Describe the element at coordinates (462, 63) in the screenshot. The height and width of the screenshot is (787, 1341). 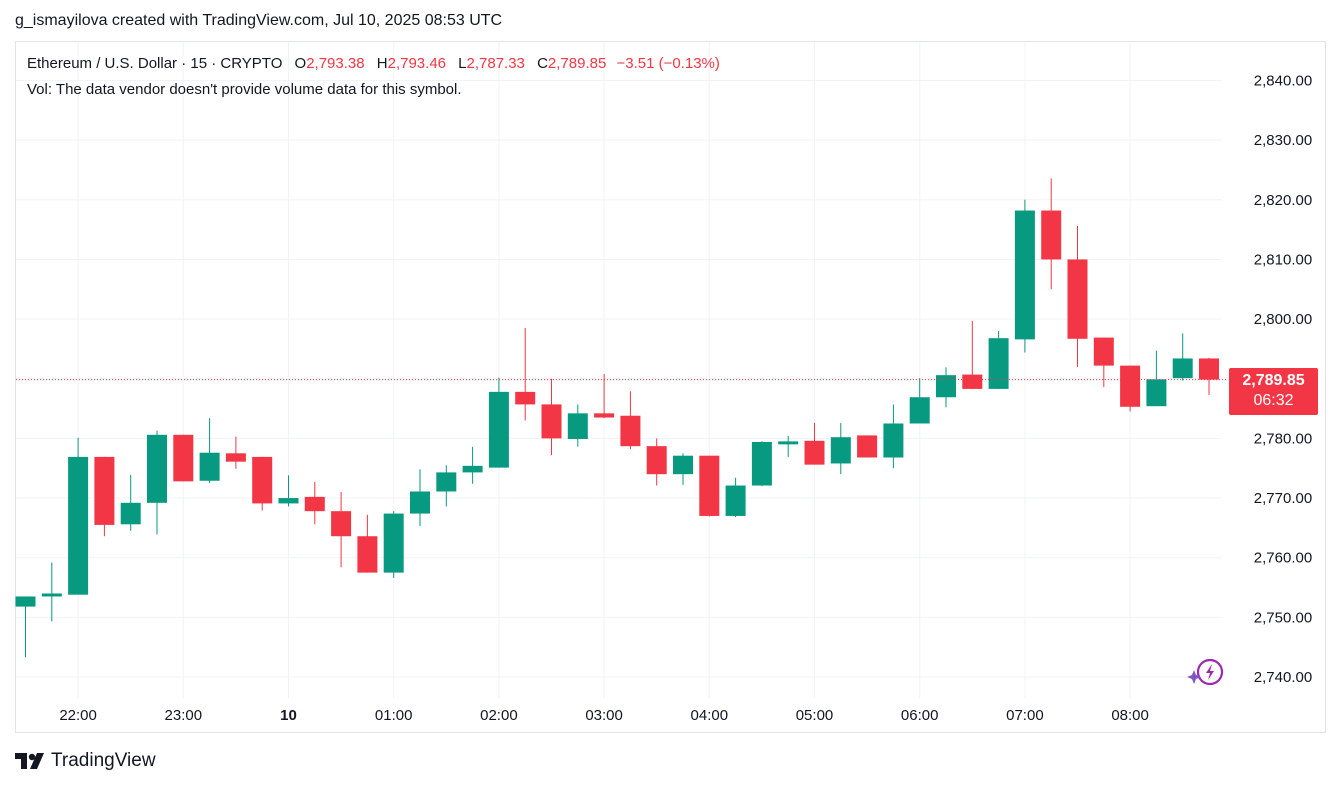
I see `low-label: L` at that location.